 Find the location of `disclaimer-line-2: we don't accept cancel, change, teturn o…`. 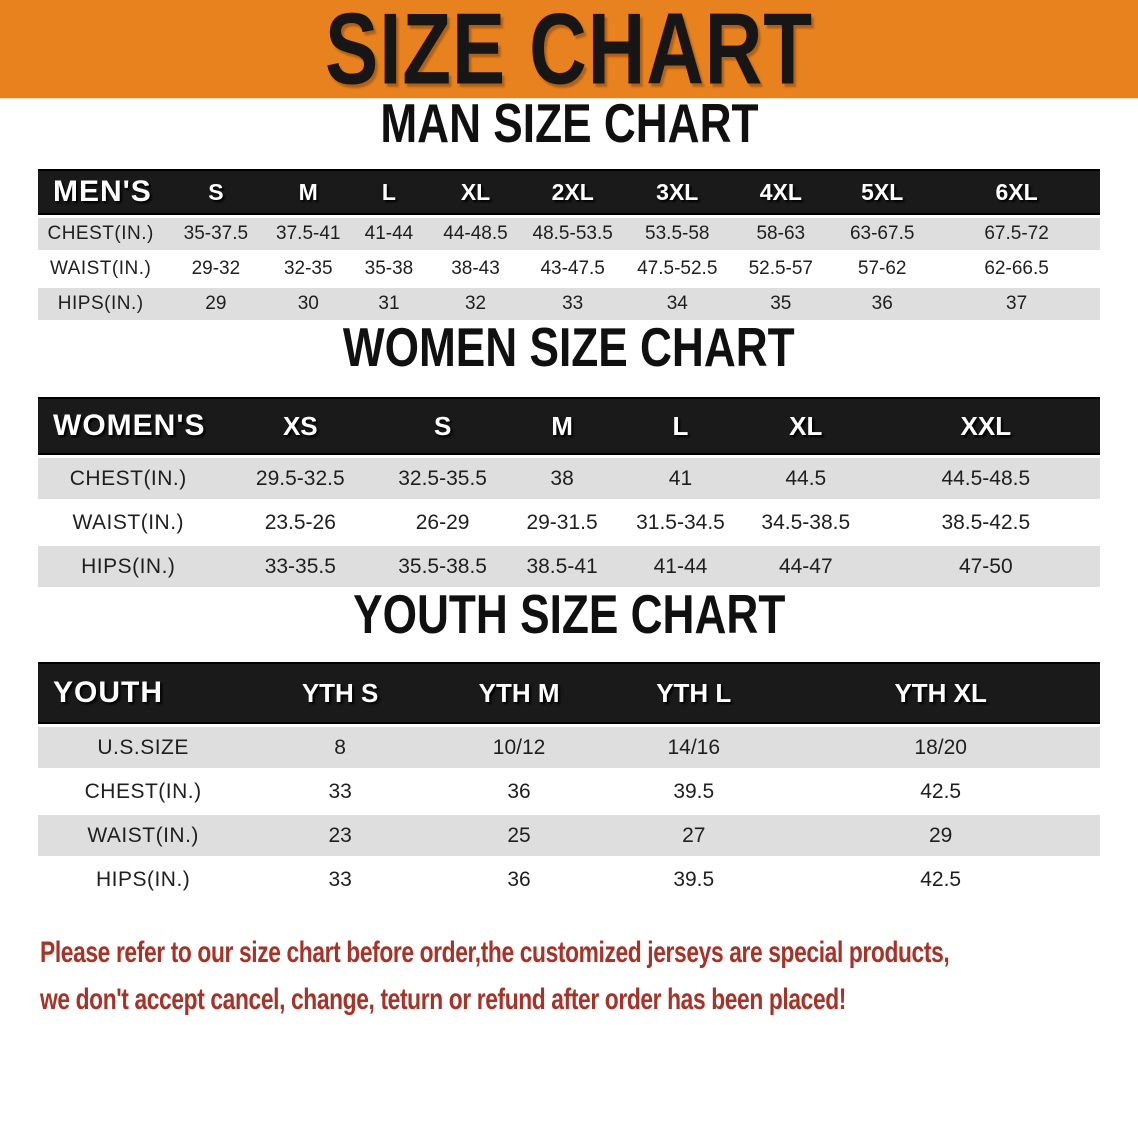

disclaimer-line-2: we don't accept cancel, change, teturn o… is located at coordinates (443, 999).